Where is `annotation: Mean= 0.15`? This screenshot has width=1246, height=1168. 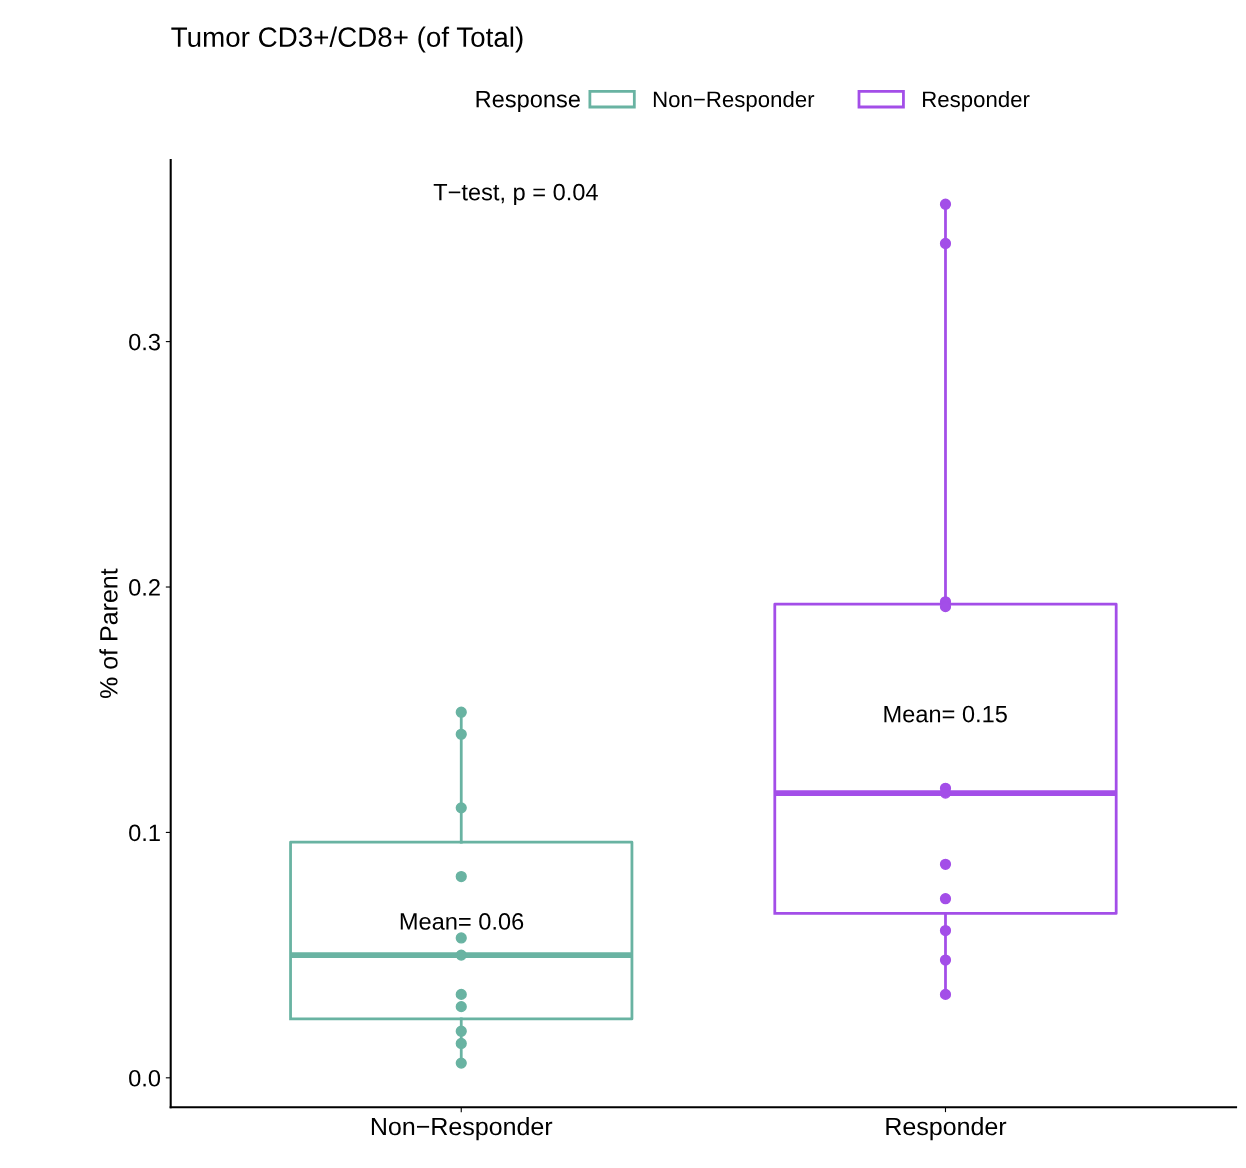
annotation: Mean= 0.15 is located at coordinates (945, 714).